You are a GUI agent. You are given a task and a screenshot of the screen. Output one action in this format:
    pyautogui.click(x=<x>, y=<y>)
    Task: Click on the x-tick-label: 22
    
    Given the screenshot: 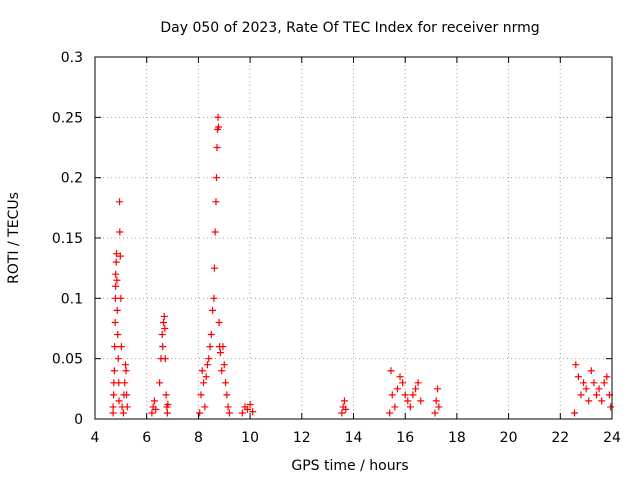 What is the action you would take?
    pyautogui.click(x=560, y=438)
    